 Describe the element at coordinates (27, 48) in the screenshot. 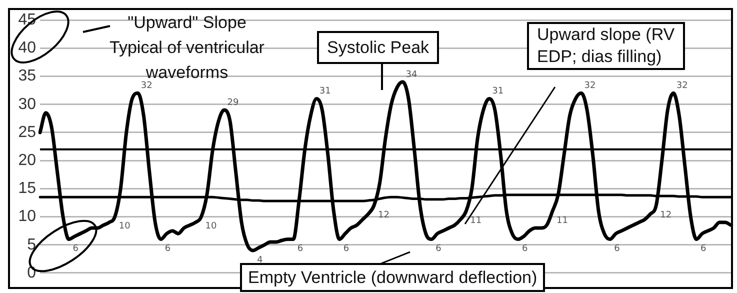

I see `y-tick-label: 40` at that location.